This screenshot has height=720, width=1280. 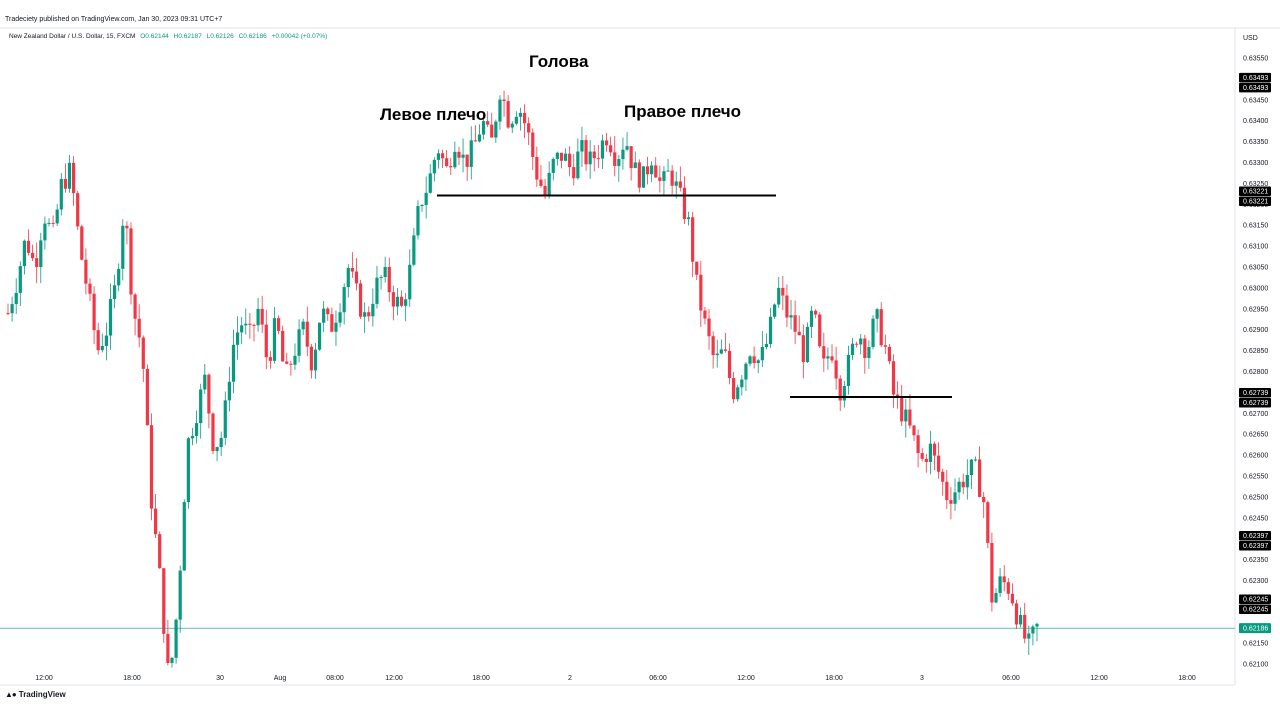 What do you see at coordinates (252, 36) in the screenshot?
I see `close-value: C0.62186` at bounding box center [252, 36].